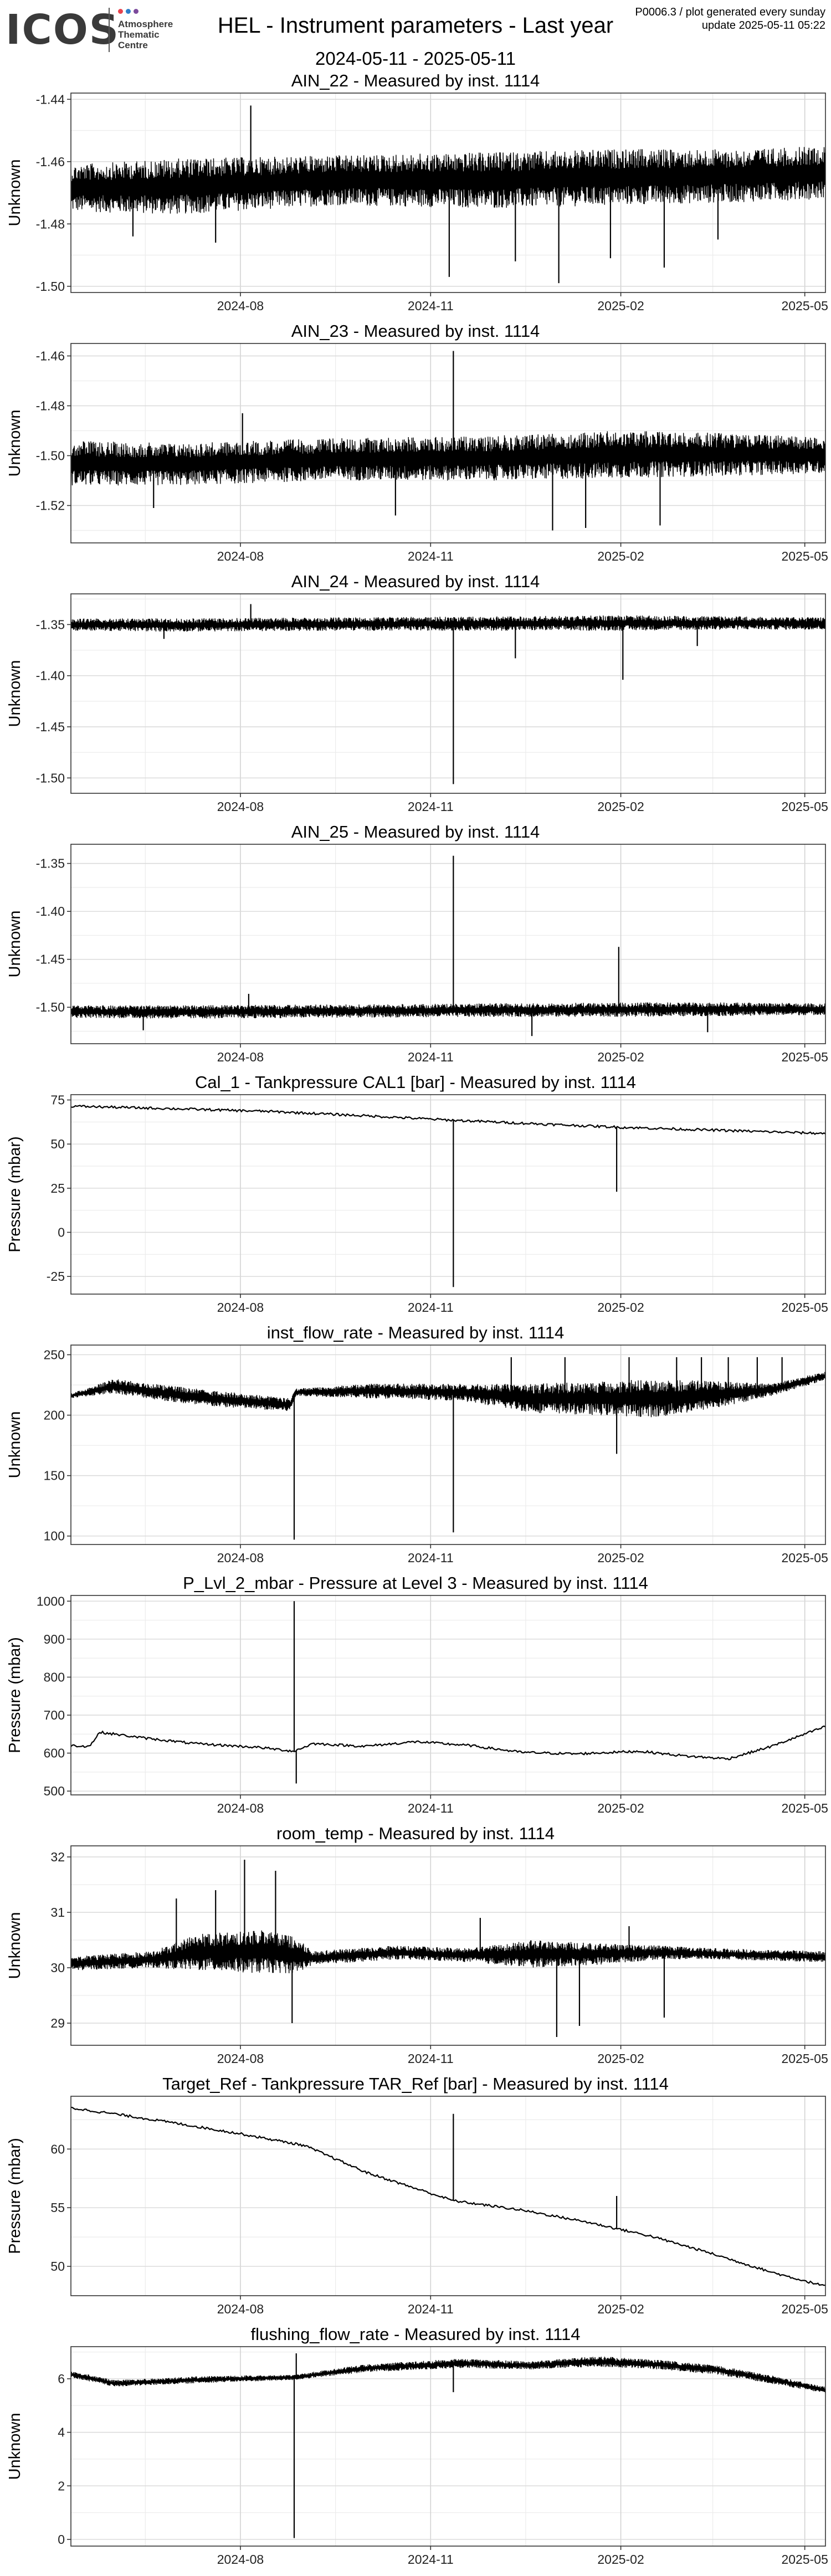  What do you see at coordinates (133, 45) in the screenshot?
I see `logo-sub-line: Centre` at bounding box center [133, 45].